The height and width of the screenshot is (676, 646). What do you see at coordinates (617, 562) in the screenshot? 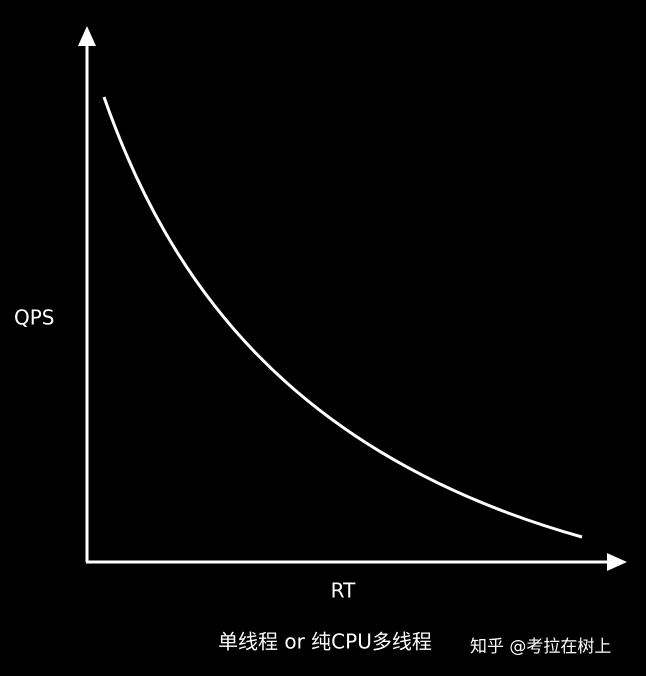
I see `x-axis-arrow` at bounding box center [617, 562].